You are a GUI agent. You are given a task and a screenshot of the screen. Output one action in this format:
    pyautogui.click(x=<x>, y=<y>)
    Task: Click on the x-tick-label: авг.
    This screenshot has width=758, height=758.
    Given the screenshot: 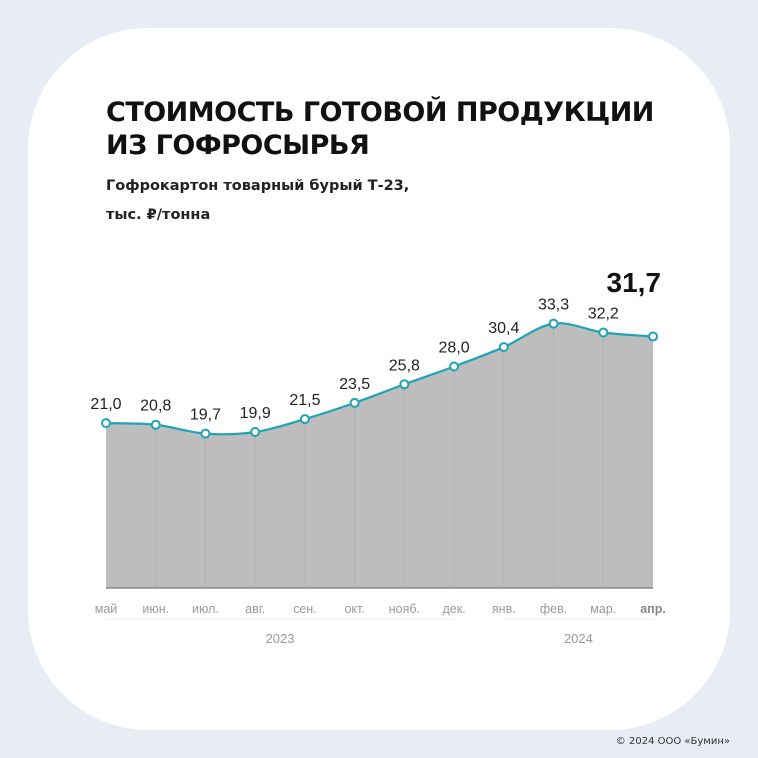 What is the action you would take?
    pyautogui.click(x=255, y=609)
    